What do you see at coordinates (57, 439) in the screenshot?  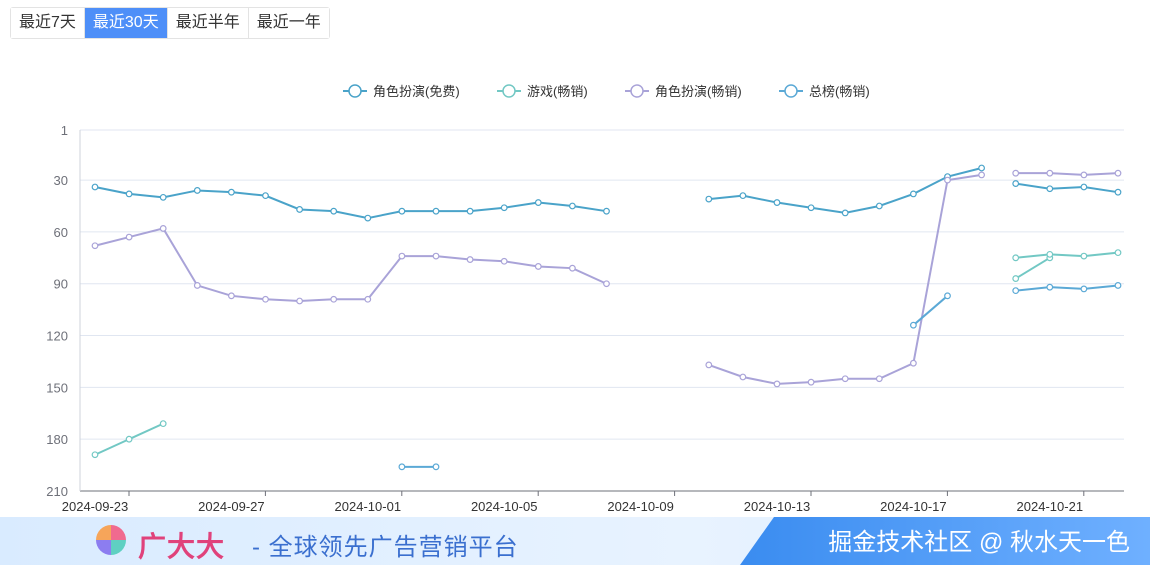 I see `y-tick-label: 180` at bounding box center [57, 439].